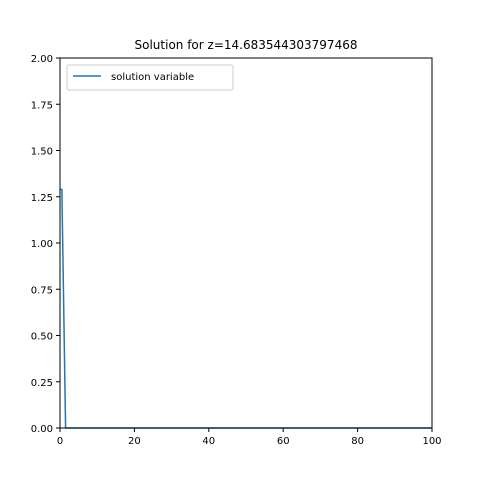  I want to click on y-tick-label: 1.50, so click(42, 152).